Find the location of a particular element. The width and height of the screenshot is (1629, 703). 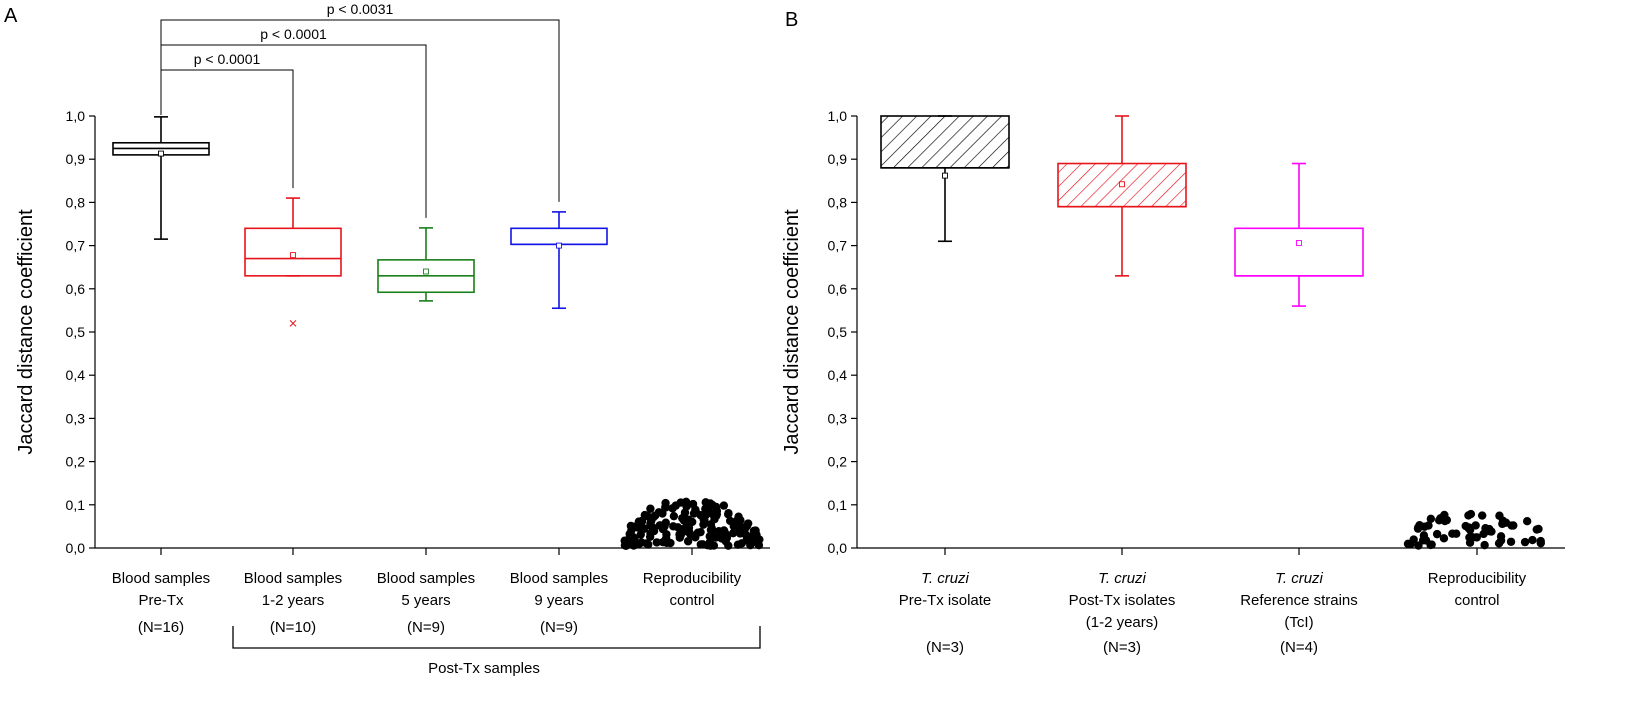

x-label-line2: Pre-Tx is located at coordinates (162, 600).